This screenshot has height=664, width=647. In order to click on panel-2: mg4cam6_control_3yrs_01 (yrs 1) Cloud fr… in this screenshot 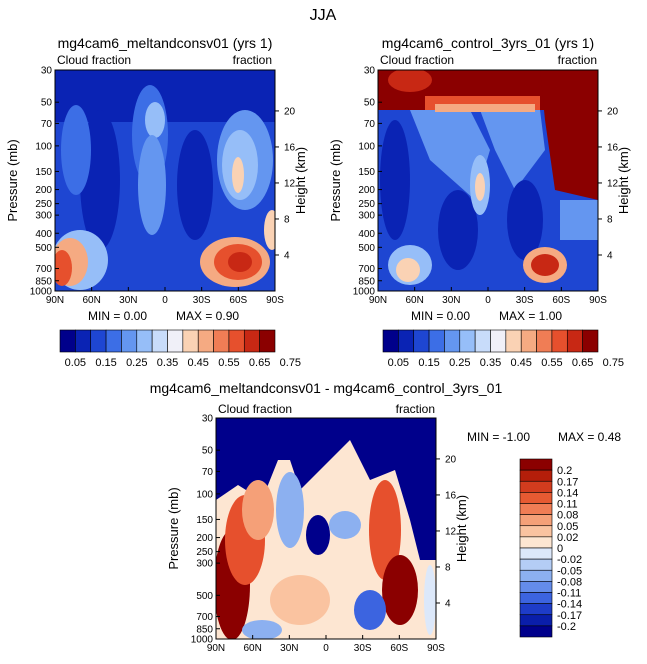, I will do `click(488, 163)`.